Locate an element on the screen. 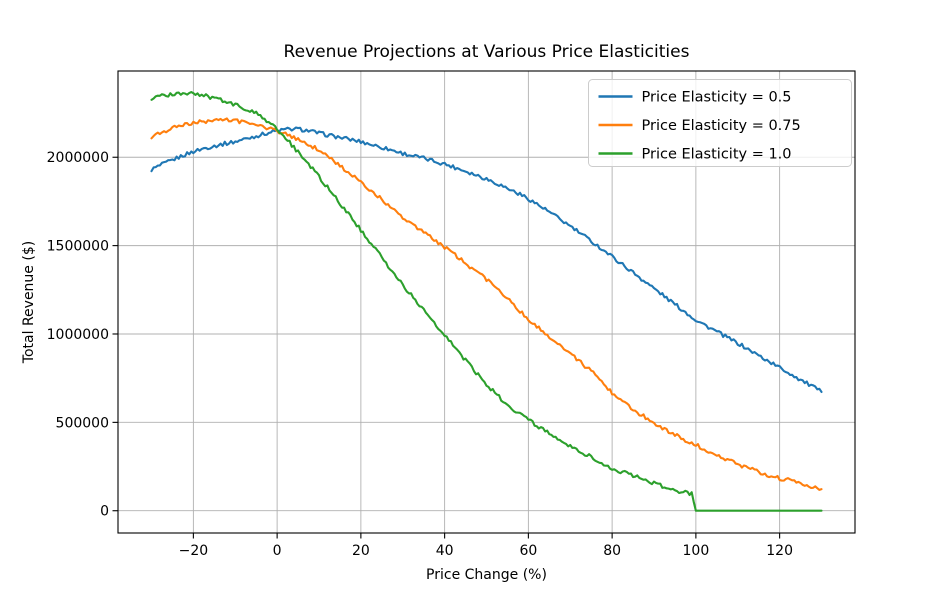  y-tick-label: 0 is located at coordinates (104, 512).